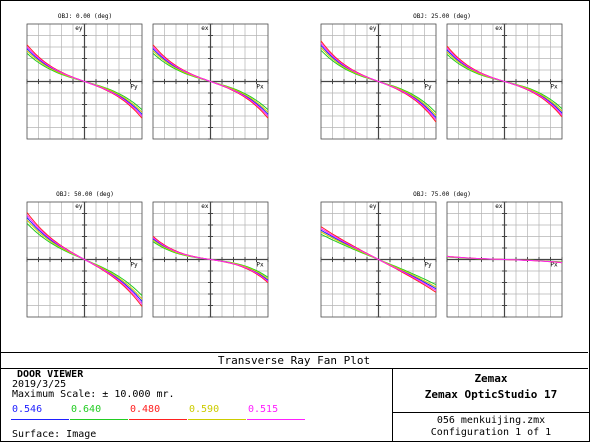  What do you see at coordinates (27, 409) in the screenshot?
I see `wavelength-label: 0.546` at bounding box center [27, 409].